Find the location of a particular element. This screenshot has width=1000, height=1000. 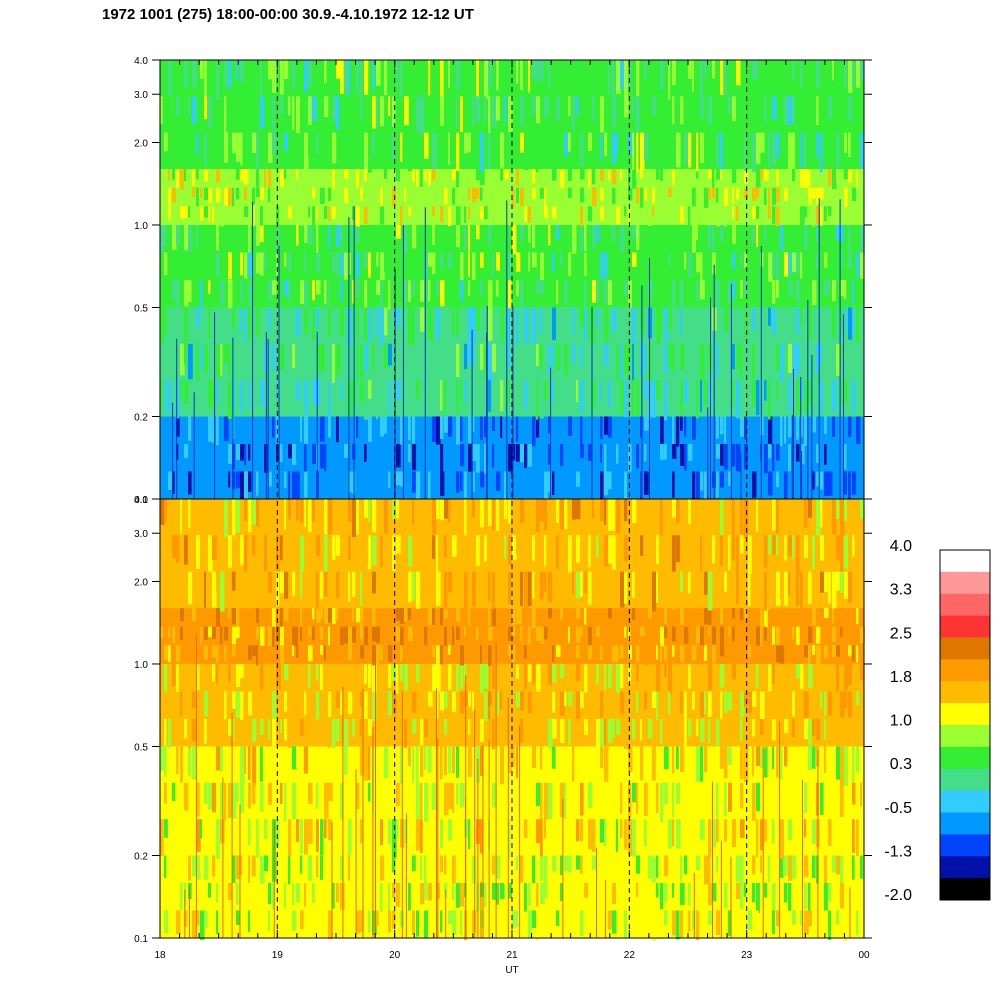

y-tick-label: 0.5 is located at coordinates (141, 747).